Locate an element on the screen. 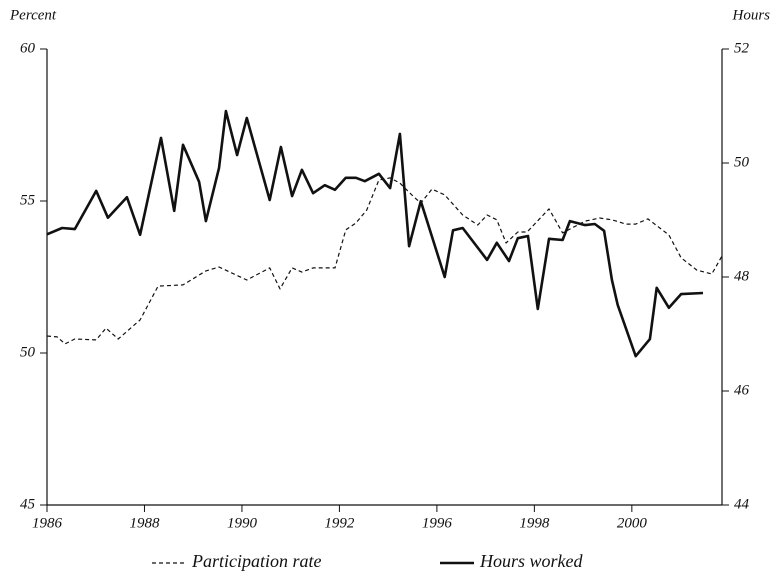 The image size is (772, 573). y-tick-label: 45 is located at coordinates (28, 504).